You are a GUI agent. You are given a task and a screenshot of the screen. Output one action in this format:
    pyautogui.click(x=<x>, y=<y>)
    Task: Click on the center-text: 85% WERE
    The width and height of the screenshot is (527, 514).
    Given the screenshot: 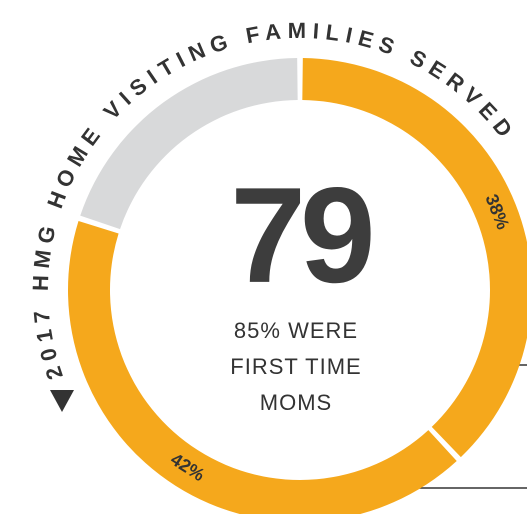 What is the action you would take?
    pyautogui.click(x=296, y=330)
    